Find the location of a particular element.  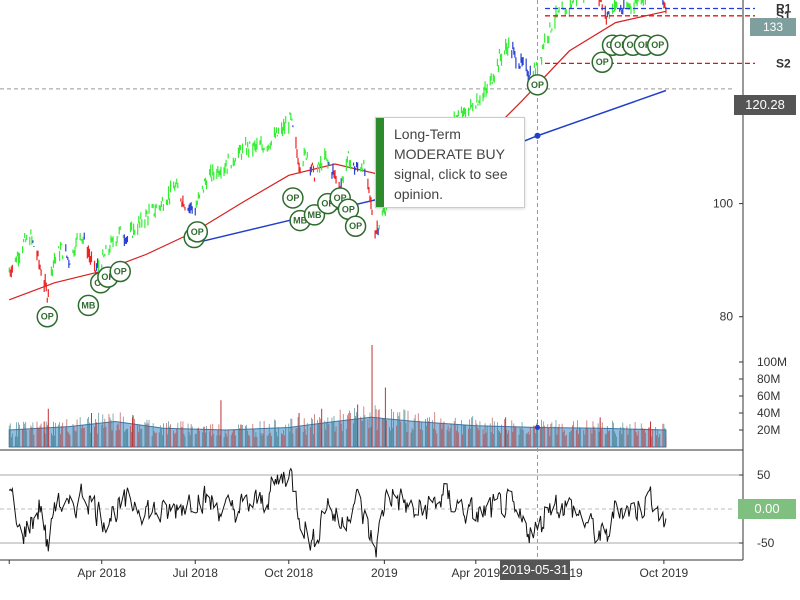

signal-tooltip-accent is located at coordinates (380, 162).